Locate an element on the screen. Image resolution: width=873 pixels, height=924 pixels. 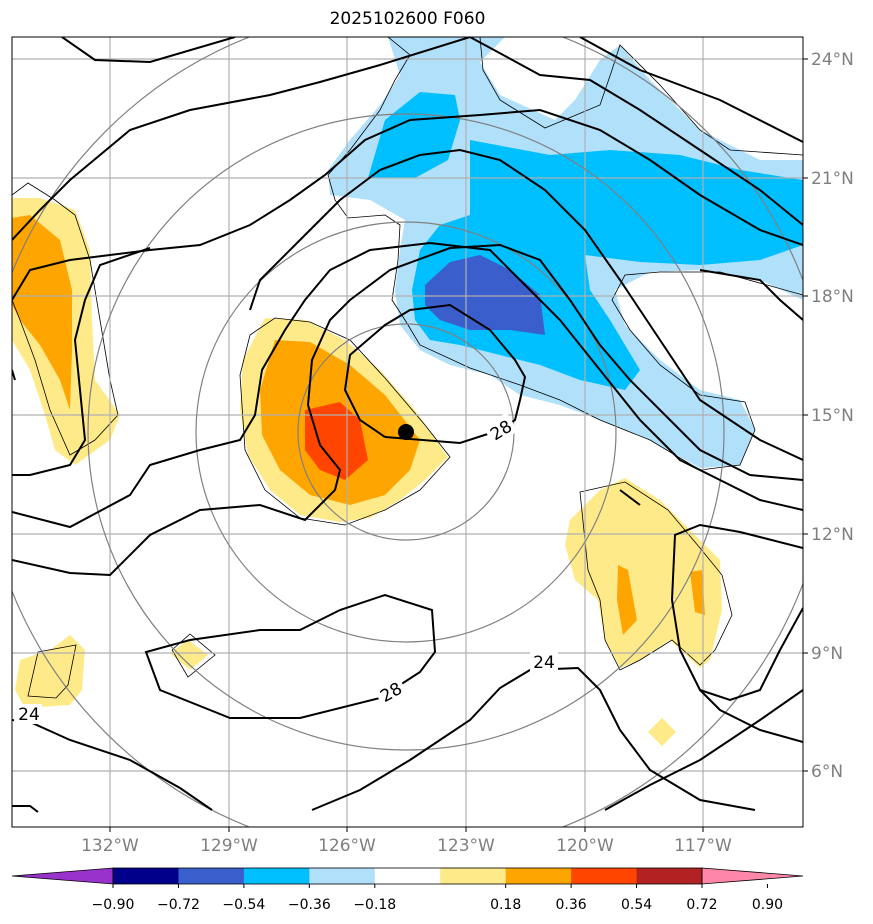
yellow-region-east is located at coordinates (643, 573).